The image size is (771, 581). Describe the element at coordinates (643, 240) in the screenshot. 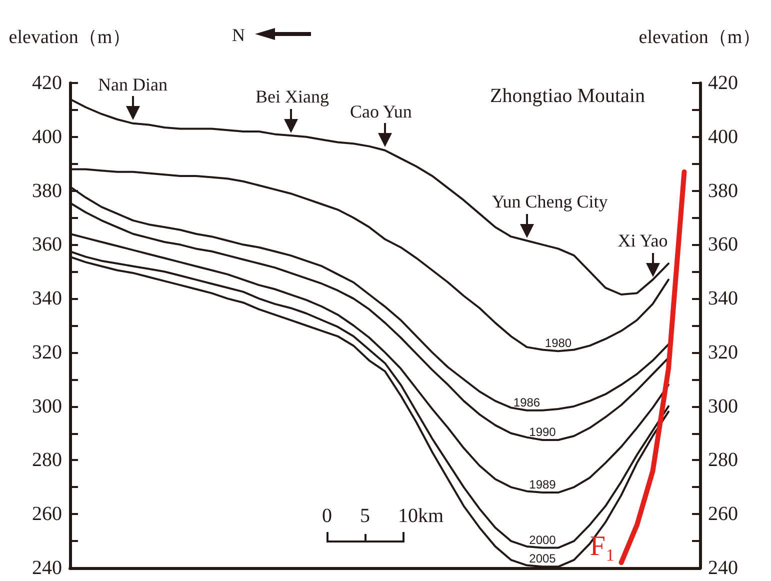

I see `data-label: Xi Yao` at that location.